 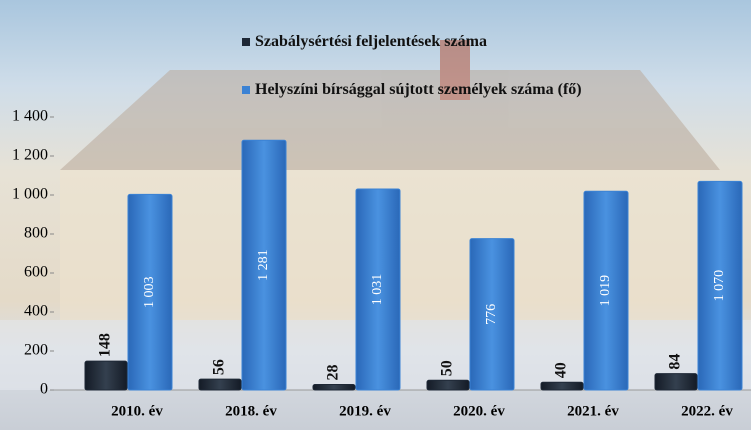 What do you see at coordinates (251, 411) in the screenshot?
I see `x-tick-label: 2018. év` at bounding box center [251, 411].